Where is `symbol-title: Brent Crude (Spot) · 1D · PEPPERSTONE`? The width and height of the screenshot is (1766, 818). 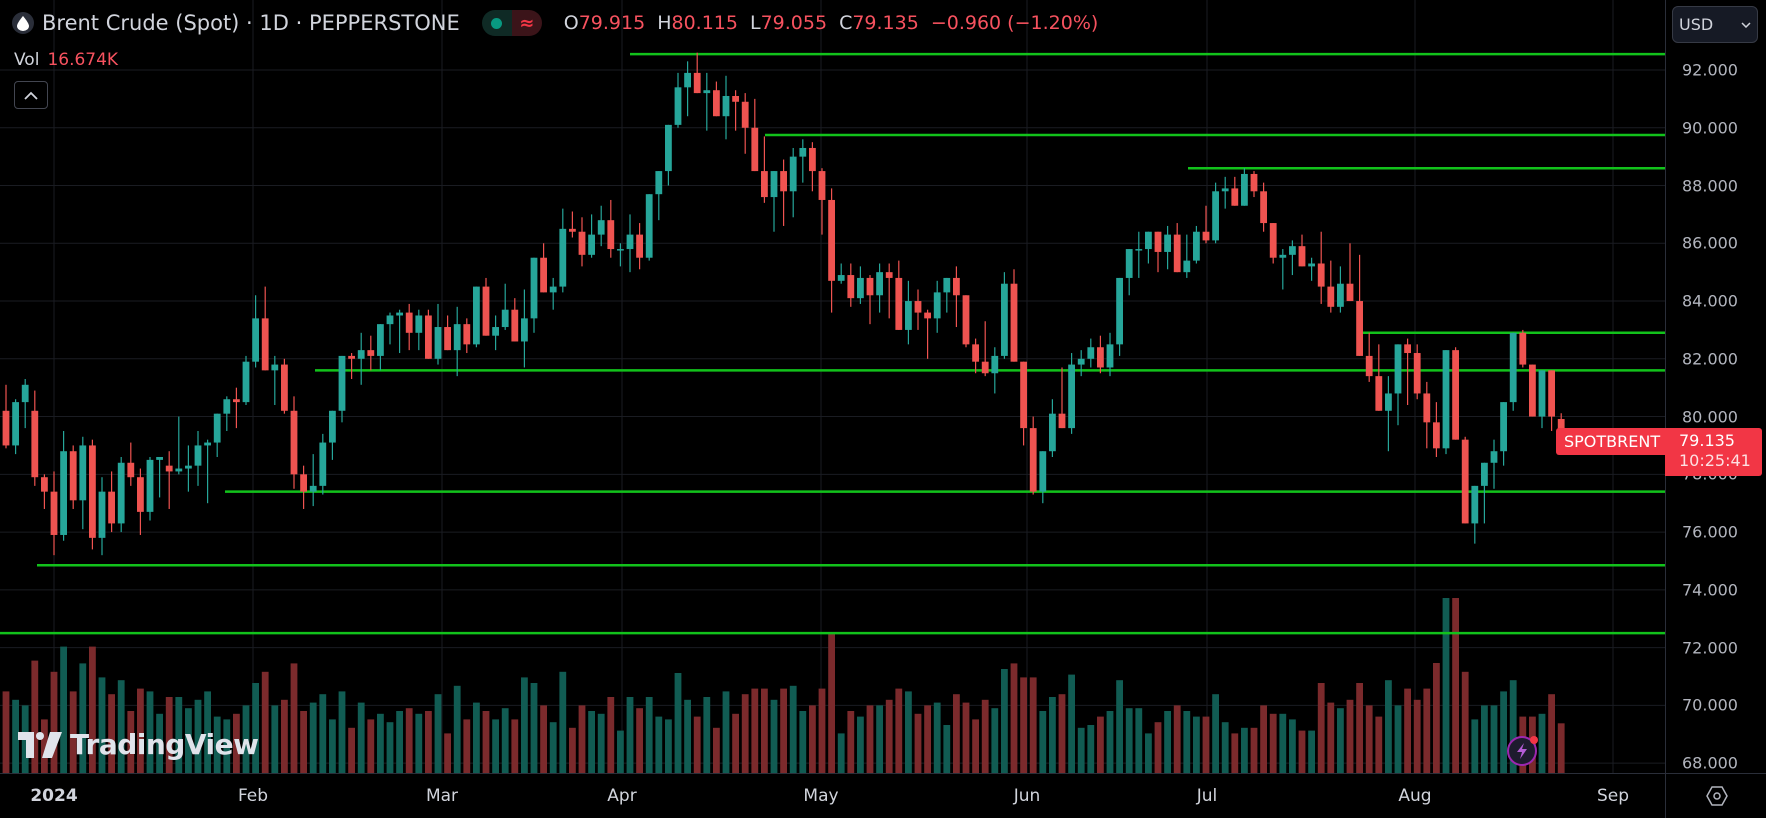
symbol-title: Brent Crude (Spot) · 1D · PEPPERSTONE is located at coordinates (251, 23).